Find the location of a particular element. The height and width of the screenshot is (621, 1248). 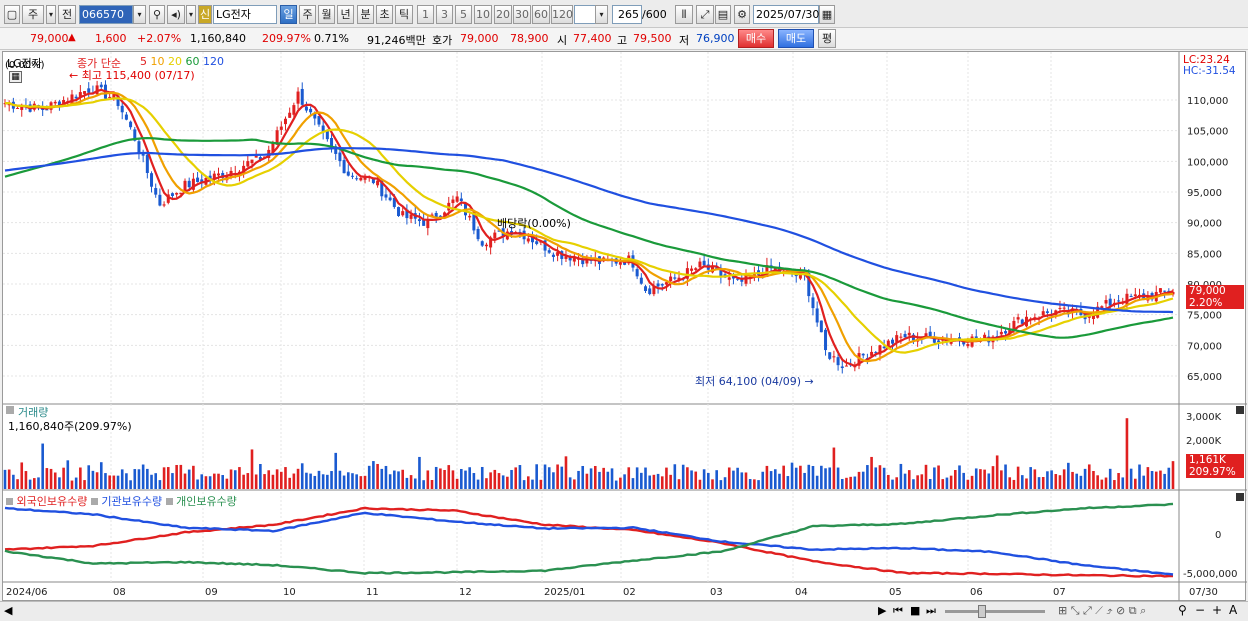

period-day-button: 일 is located at coordinates (288, 14).